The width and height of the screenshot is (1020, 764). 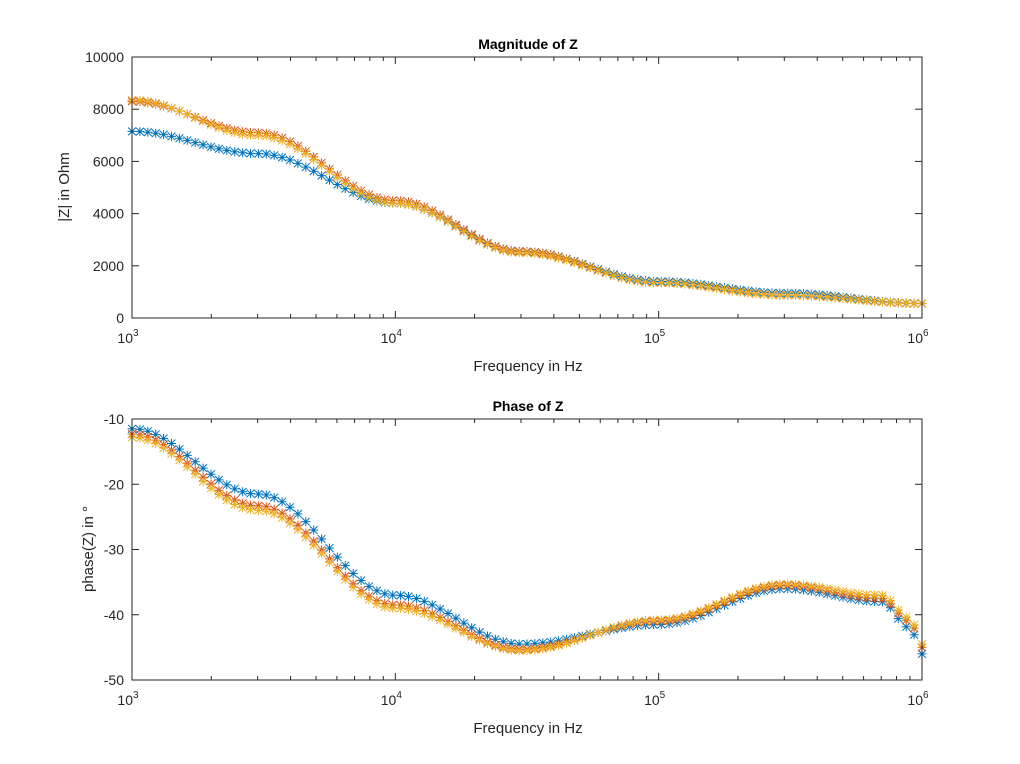 I want to click on y-tick-label: 10000, so click(x=104, y=57).